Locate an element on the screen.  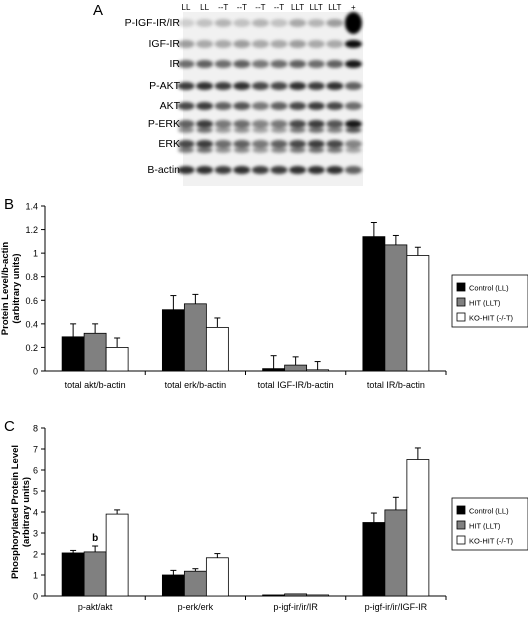
legend-label: Control (LL) is located at coordinates (489, 511).